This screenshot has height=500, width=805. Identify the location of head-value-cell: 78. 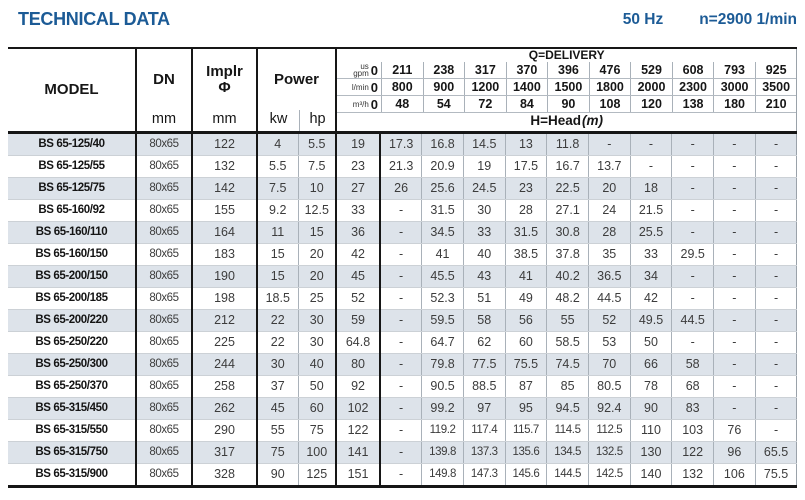
(651, 386).